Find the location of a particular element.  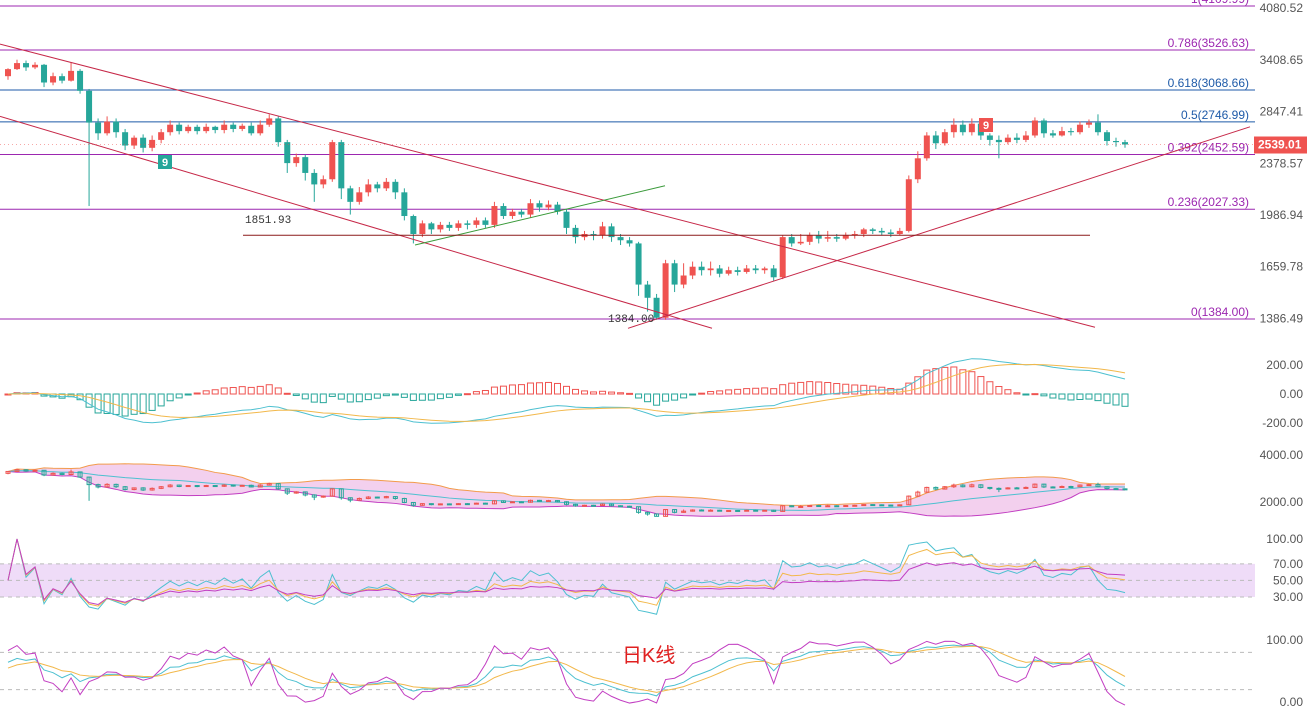

y-tick-label: 50.00 is located at coordinates (1288, 580).